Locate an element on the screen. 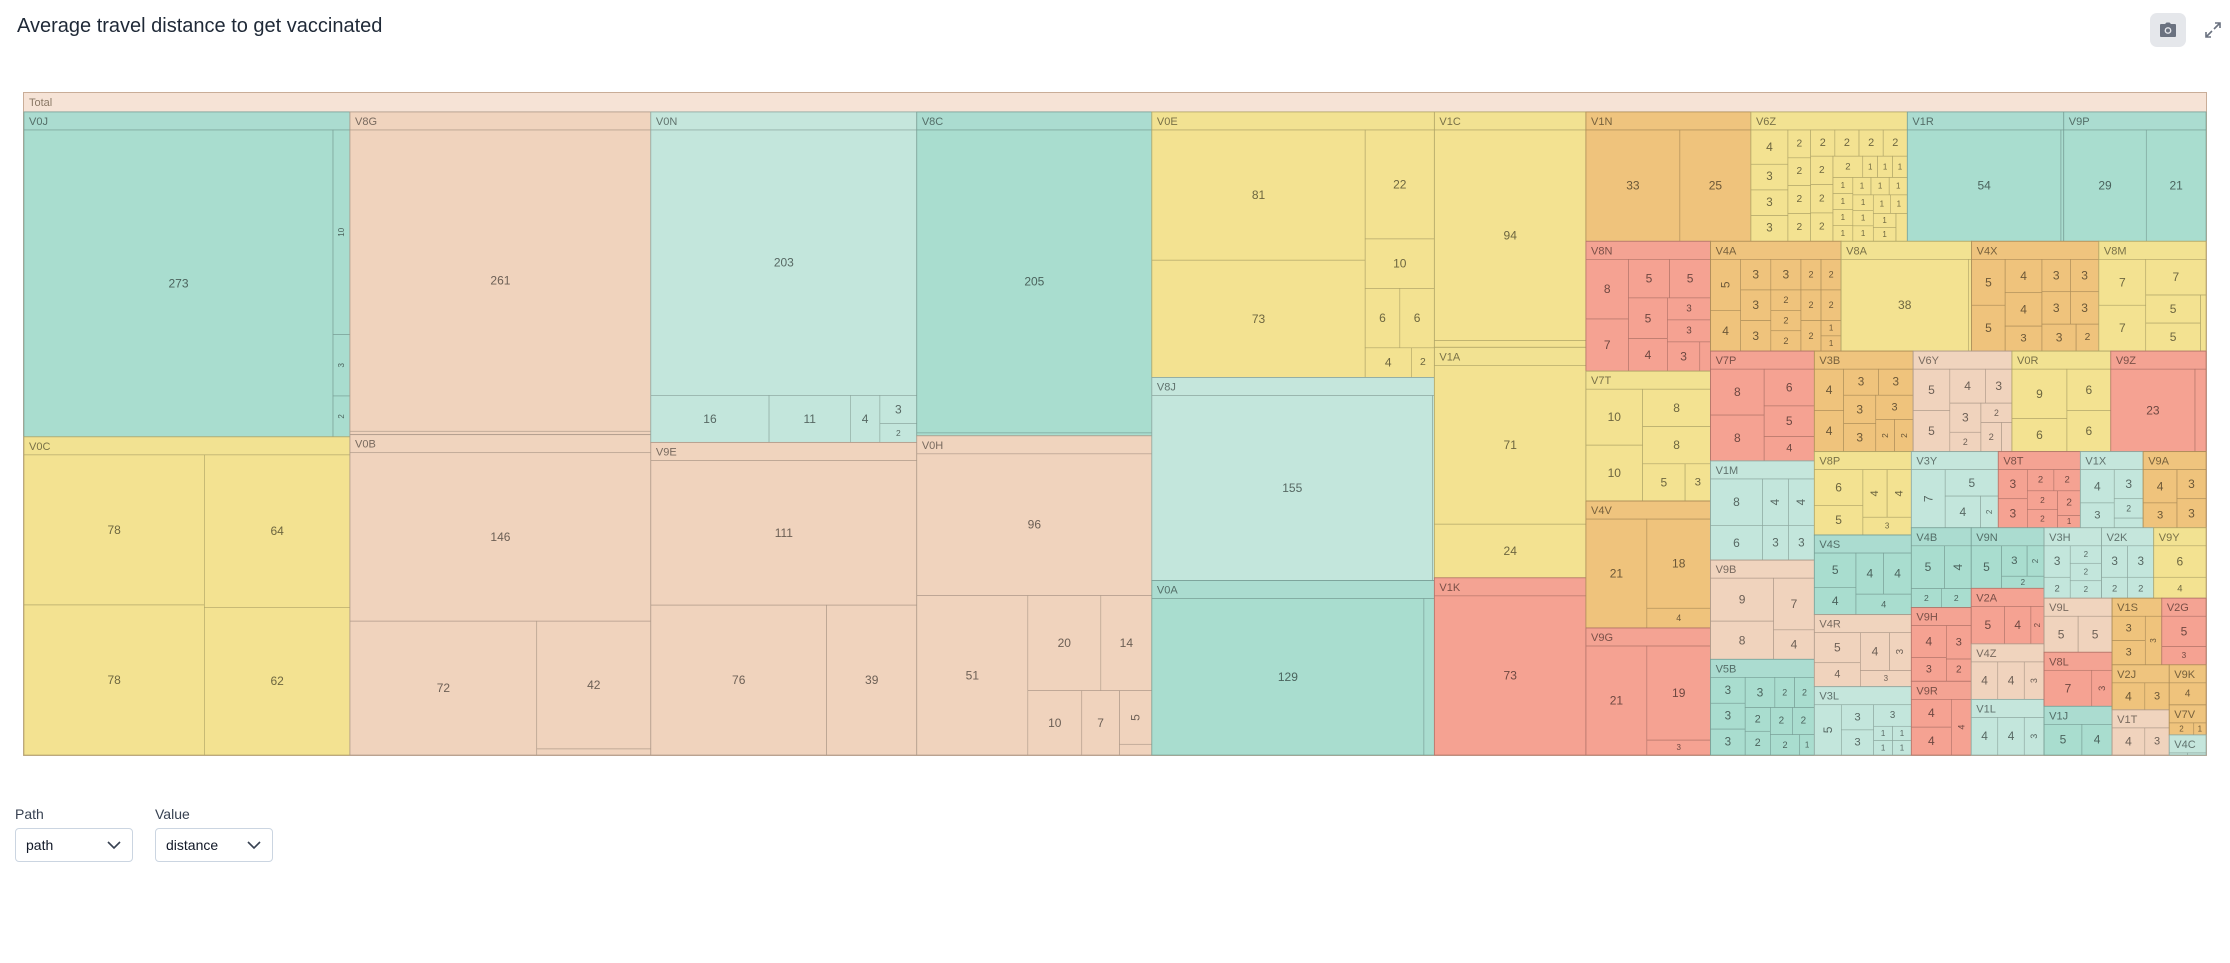  leaf-label-v8t-0: 2 is located at coordinates (2040, 480).